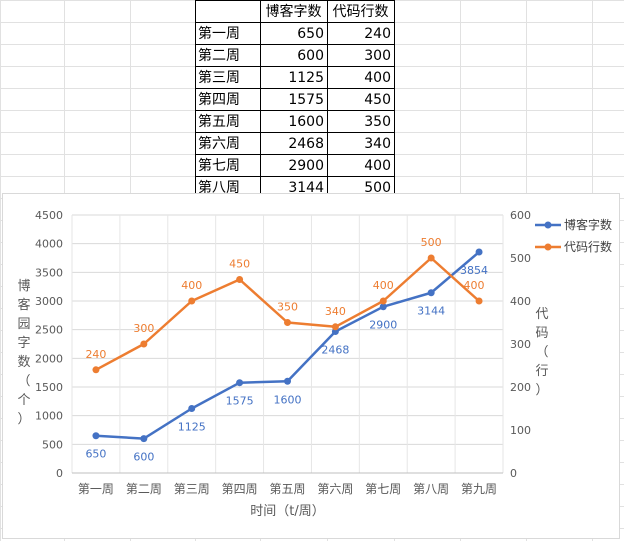  I want to click on y2-tick-label: 300, so click(520, 344).